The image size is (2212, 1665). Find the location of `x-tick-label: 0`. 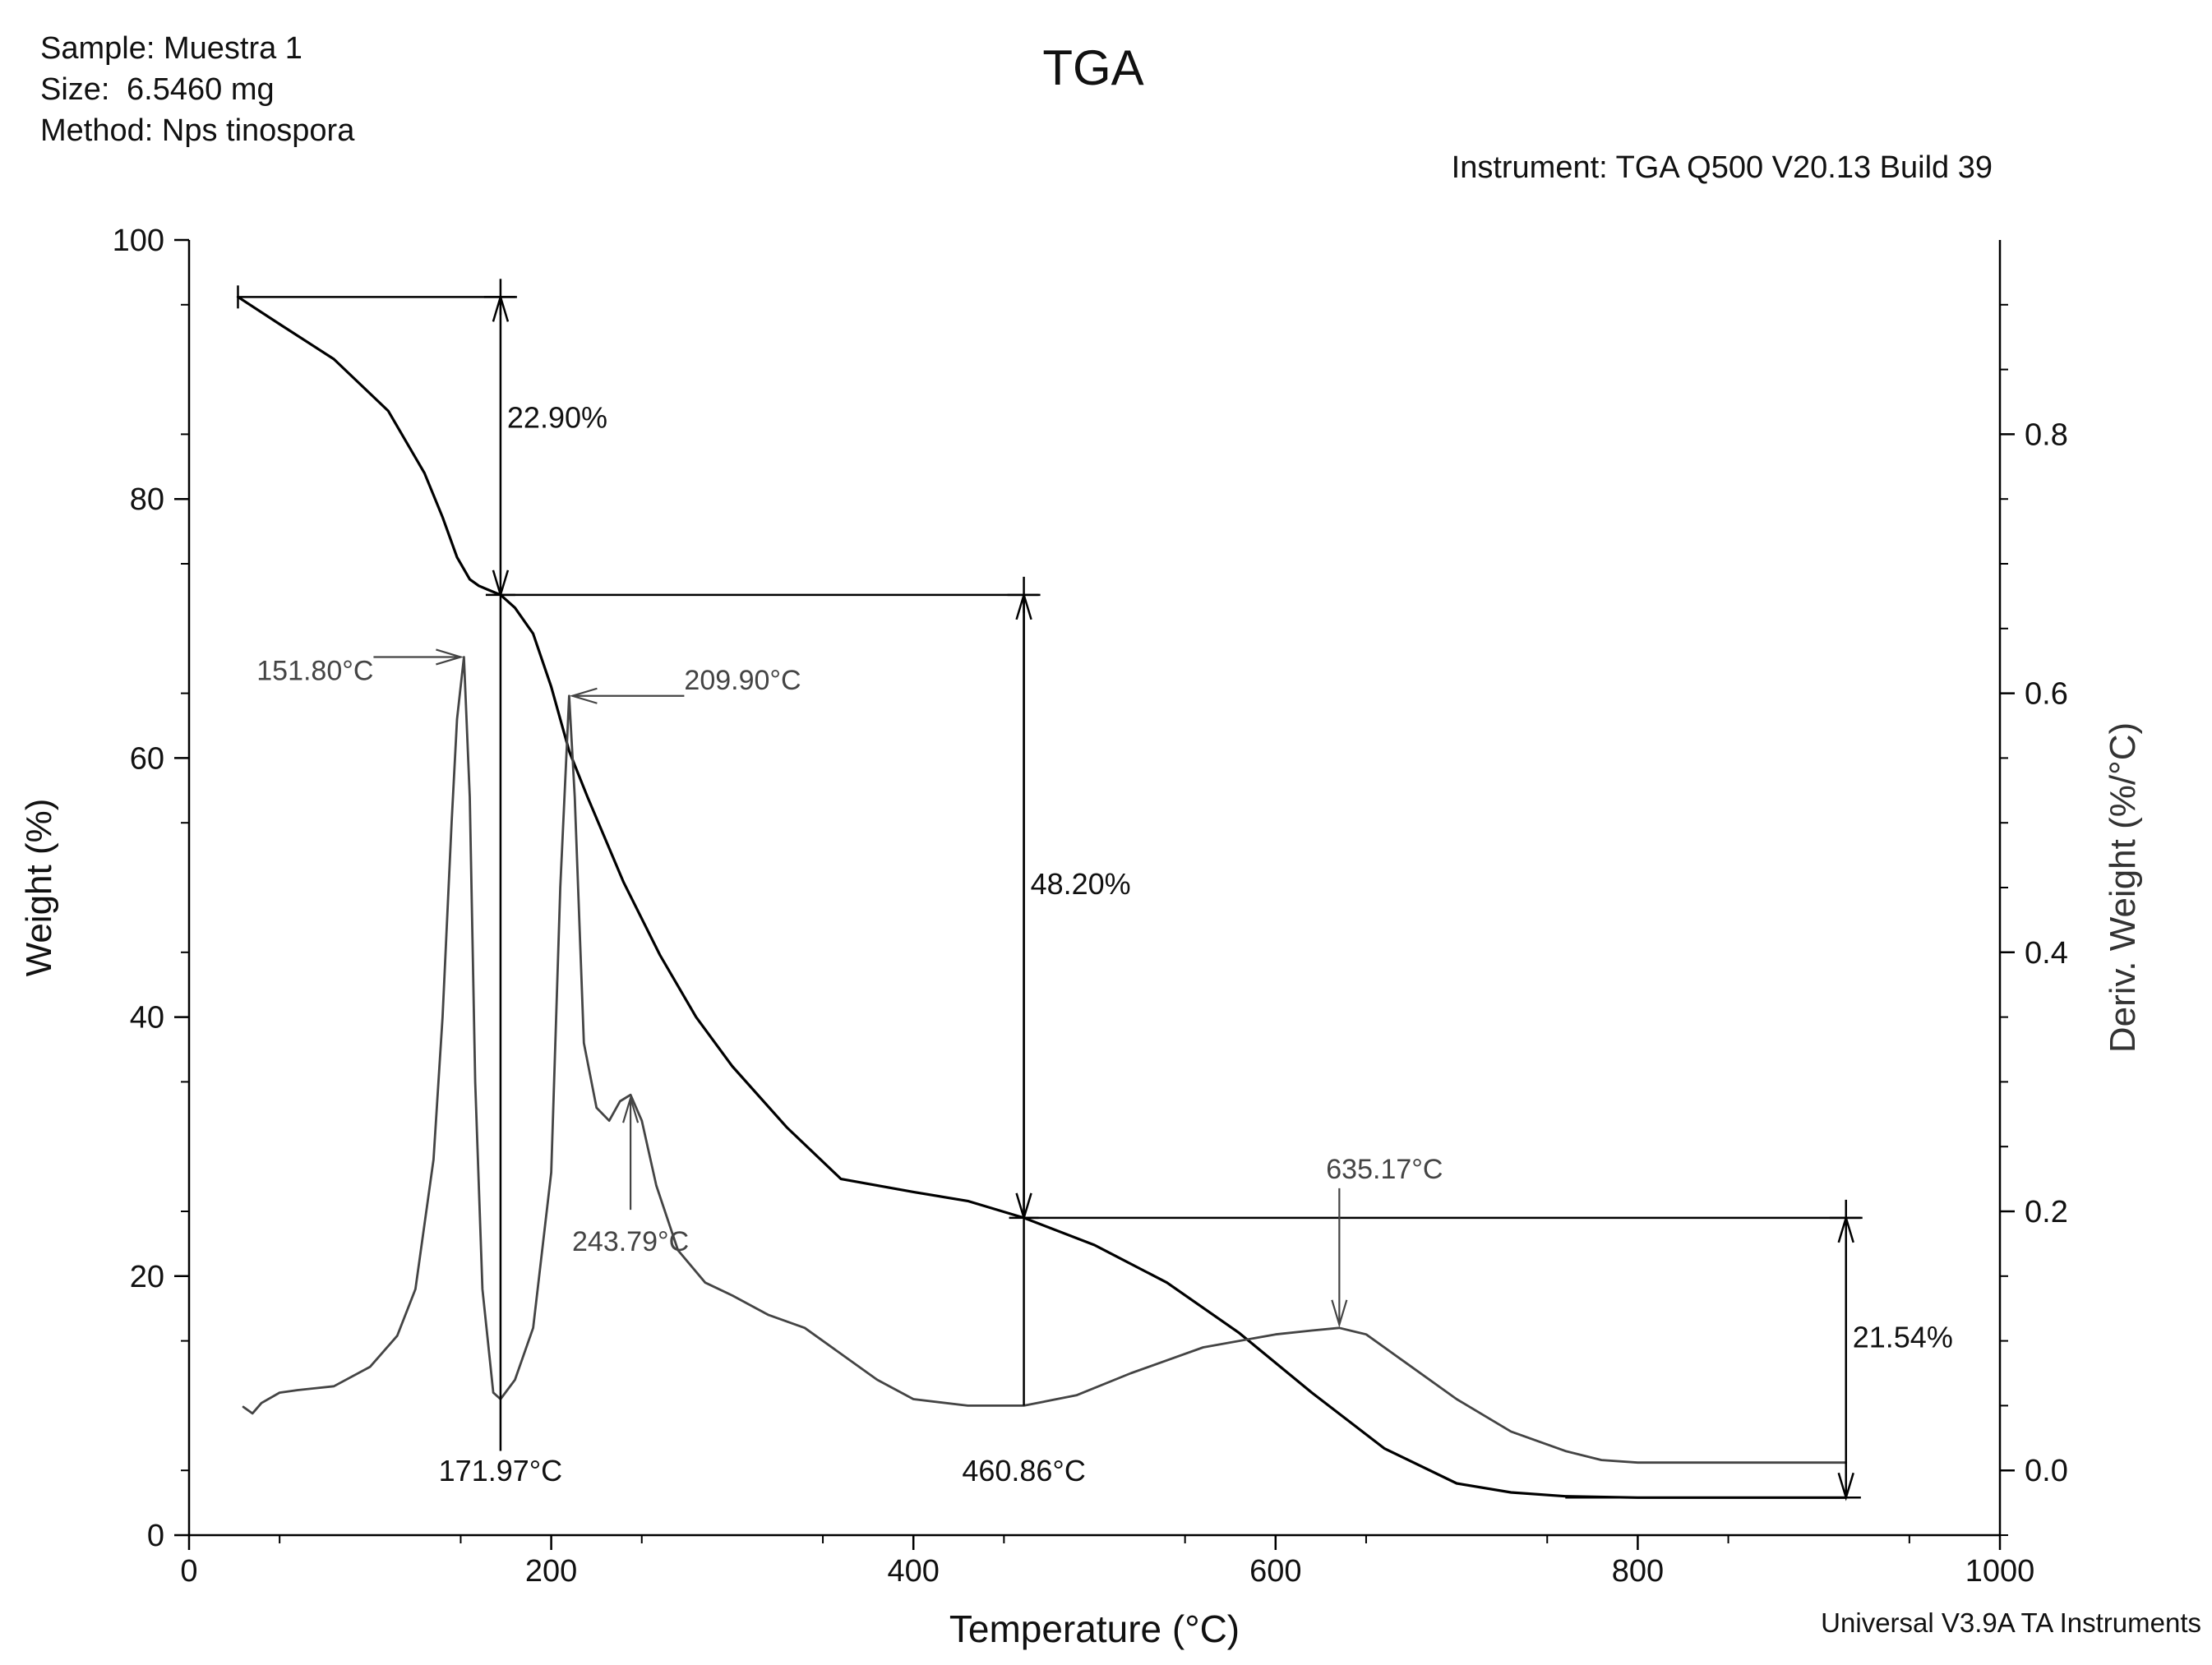

x-tick-label: 0 is located at coordinates (188, 1571).